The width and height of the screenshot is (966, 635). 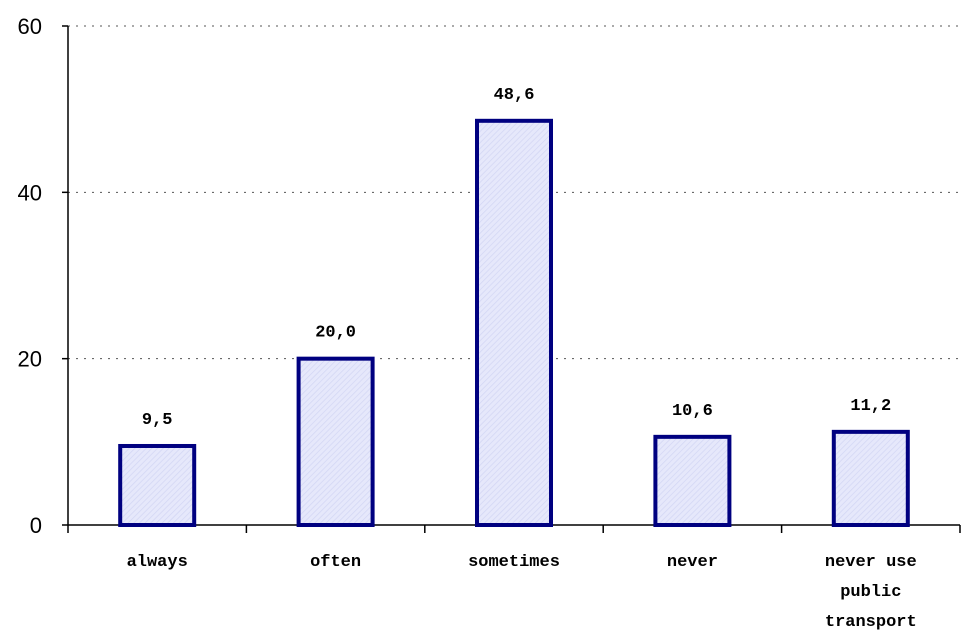 What do you see at coordinates (335, 562) in the screenshot?
I see `category-label: often` at bounding box center [335, 562].